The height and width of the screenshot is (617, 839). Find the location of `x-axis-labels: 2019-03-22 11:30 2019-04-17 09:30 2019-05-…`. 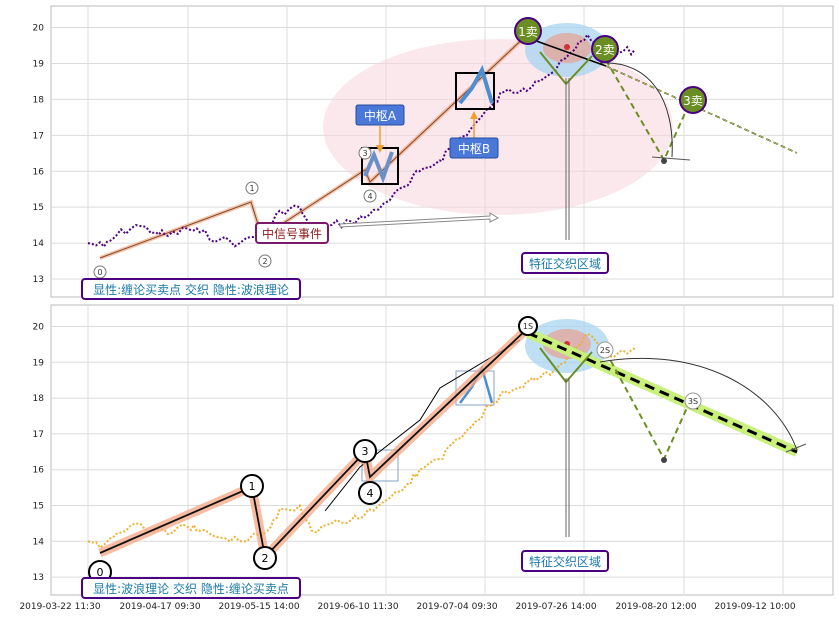

x-axis-labels: 2019-03-22 11:30 2019-04-17 09:30 2019-05-… is located at coordinates (407, 607).